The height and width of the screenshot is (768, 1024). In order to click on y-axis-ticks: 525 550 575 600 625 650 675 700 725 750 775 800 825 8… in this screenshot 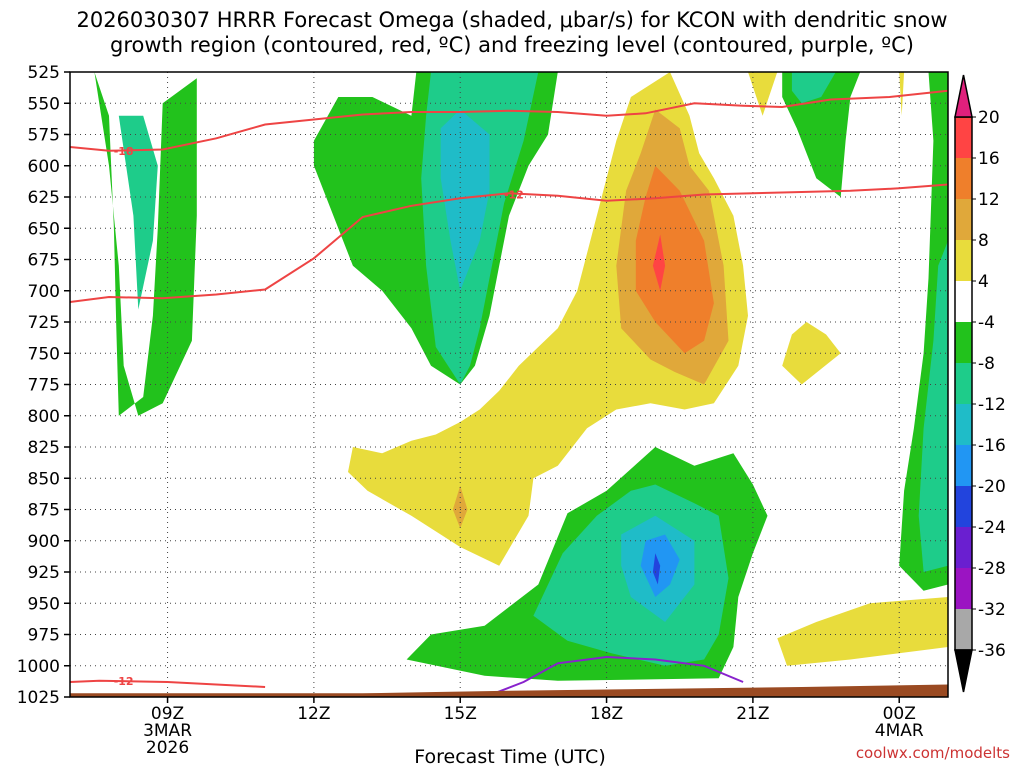, I will do `click(43, 385)`.